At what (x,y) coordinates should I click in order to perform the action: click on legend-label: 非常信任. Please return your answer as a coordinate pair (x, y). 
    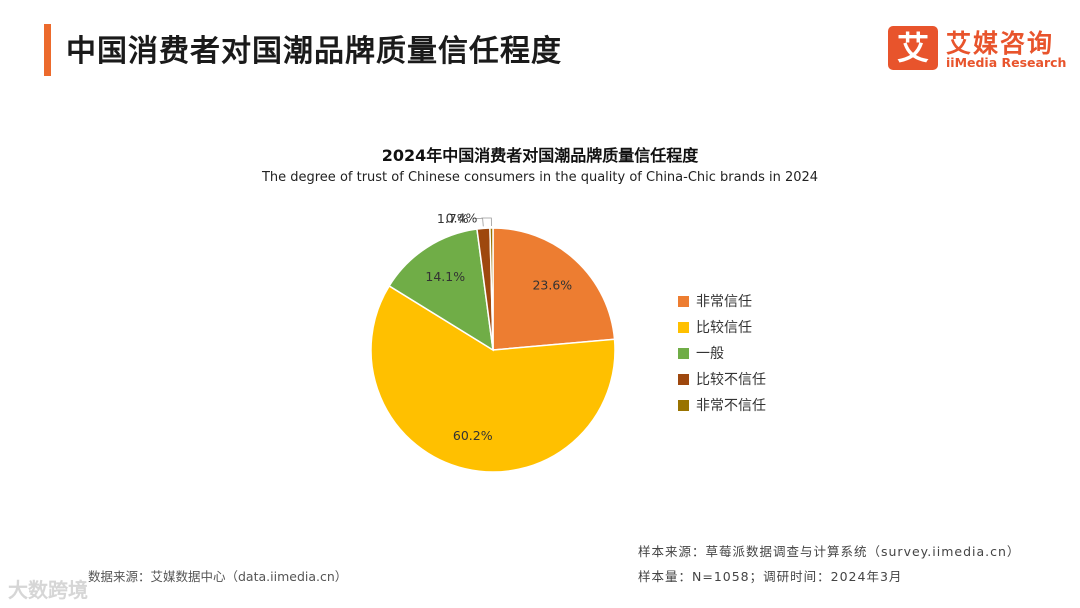
    Looking at the image, I should click on (724, 302).